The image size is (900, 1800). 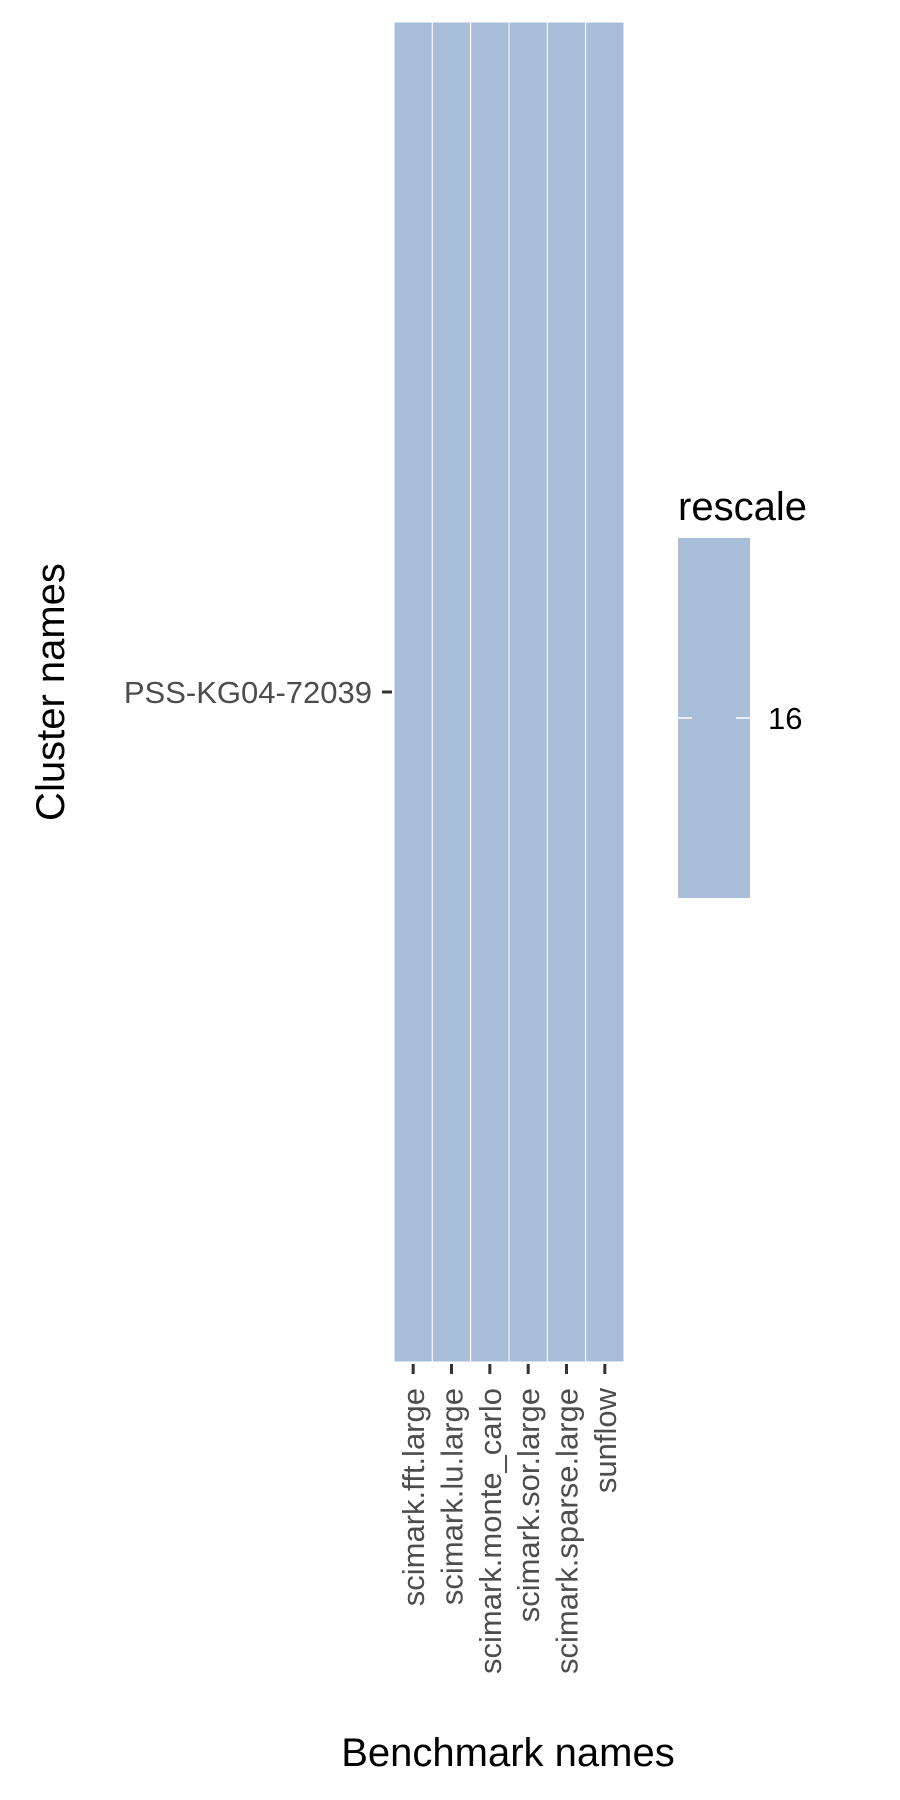 I want to click on y-axis-title: Cluster names, so click(x=51, y=692).